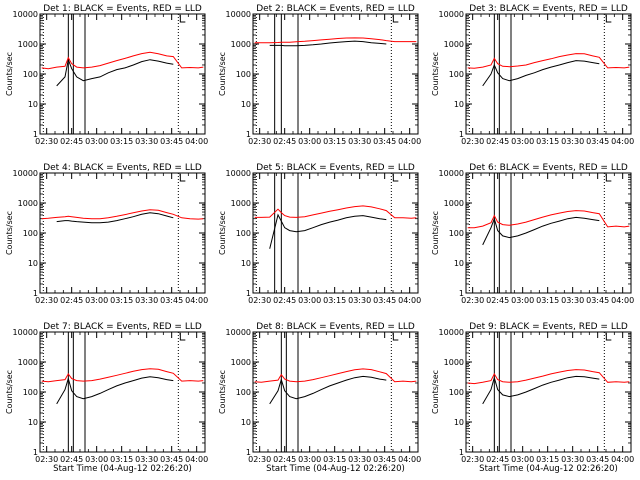  I want to click on panel-title: Det 3: BLACK = Events, RED = LLD, so click(548, 9).